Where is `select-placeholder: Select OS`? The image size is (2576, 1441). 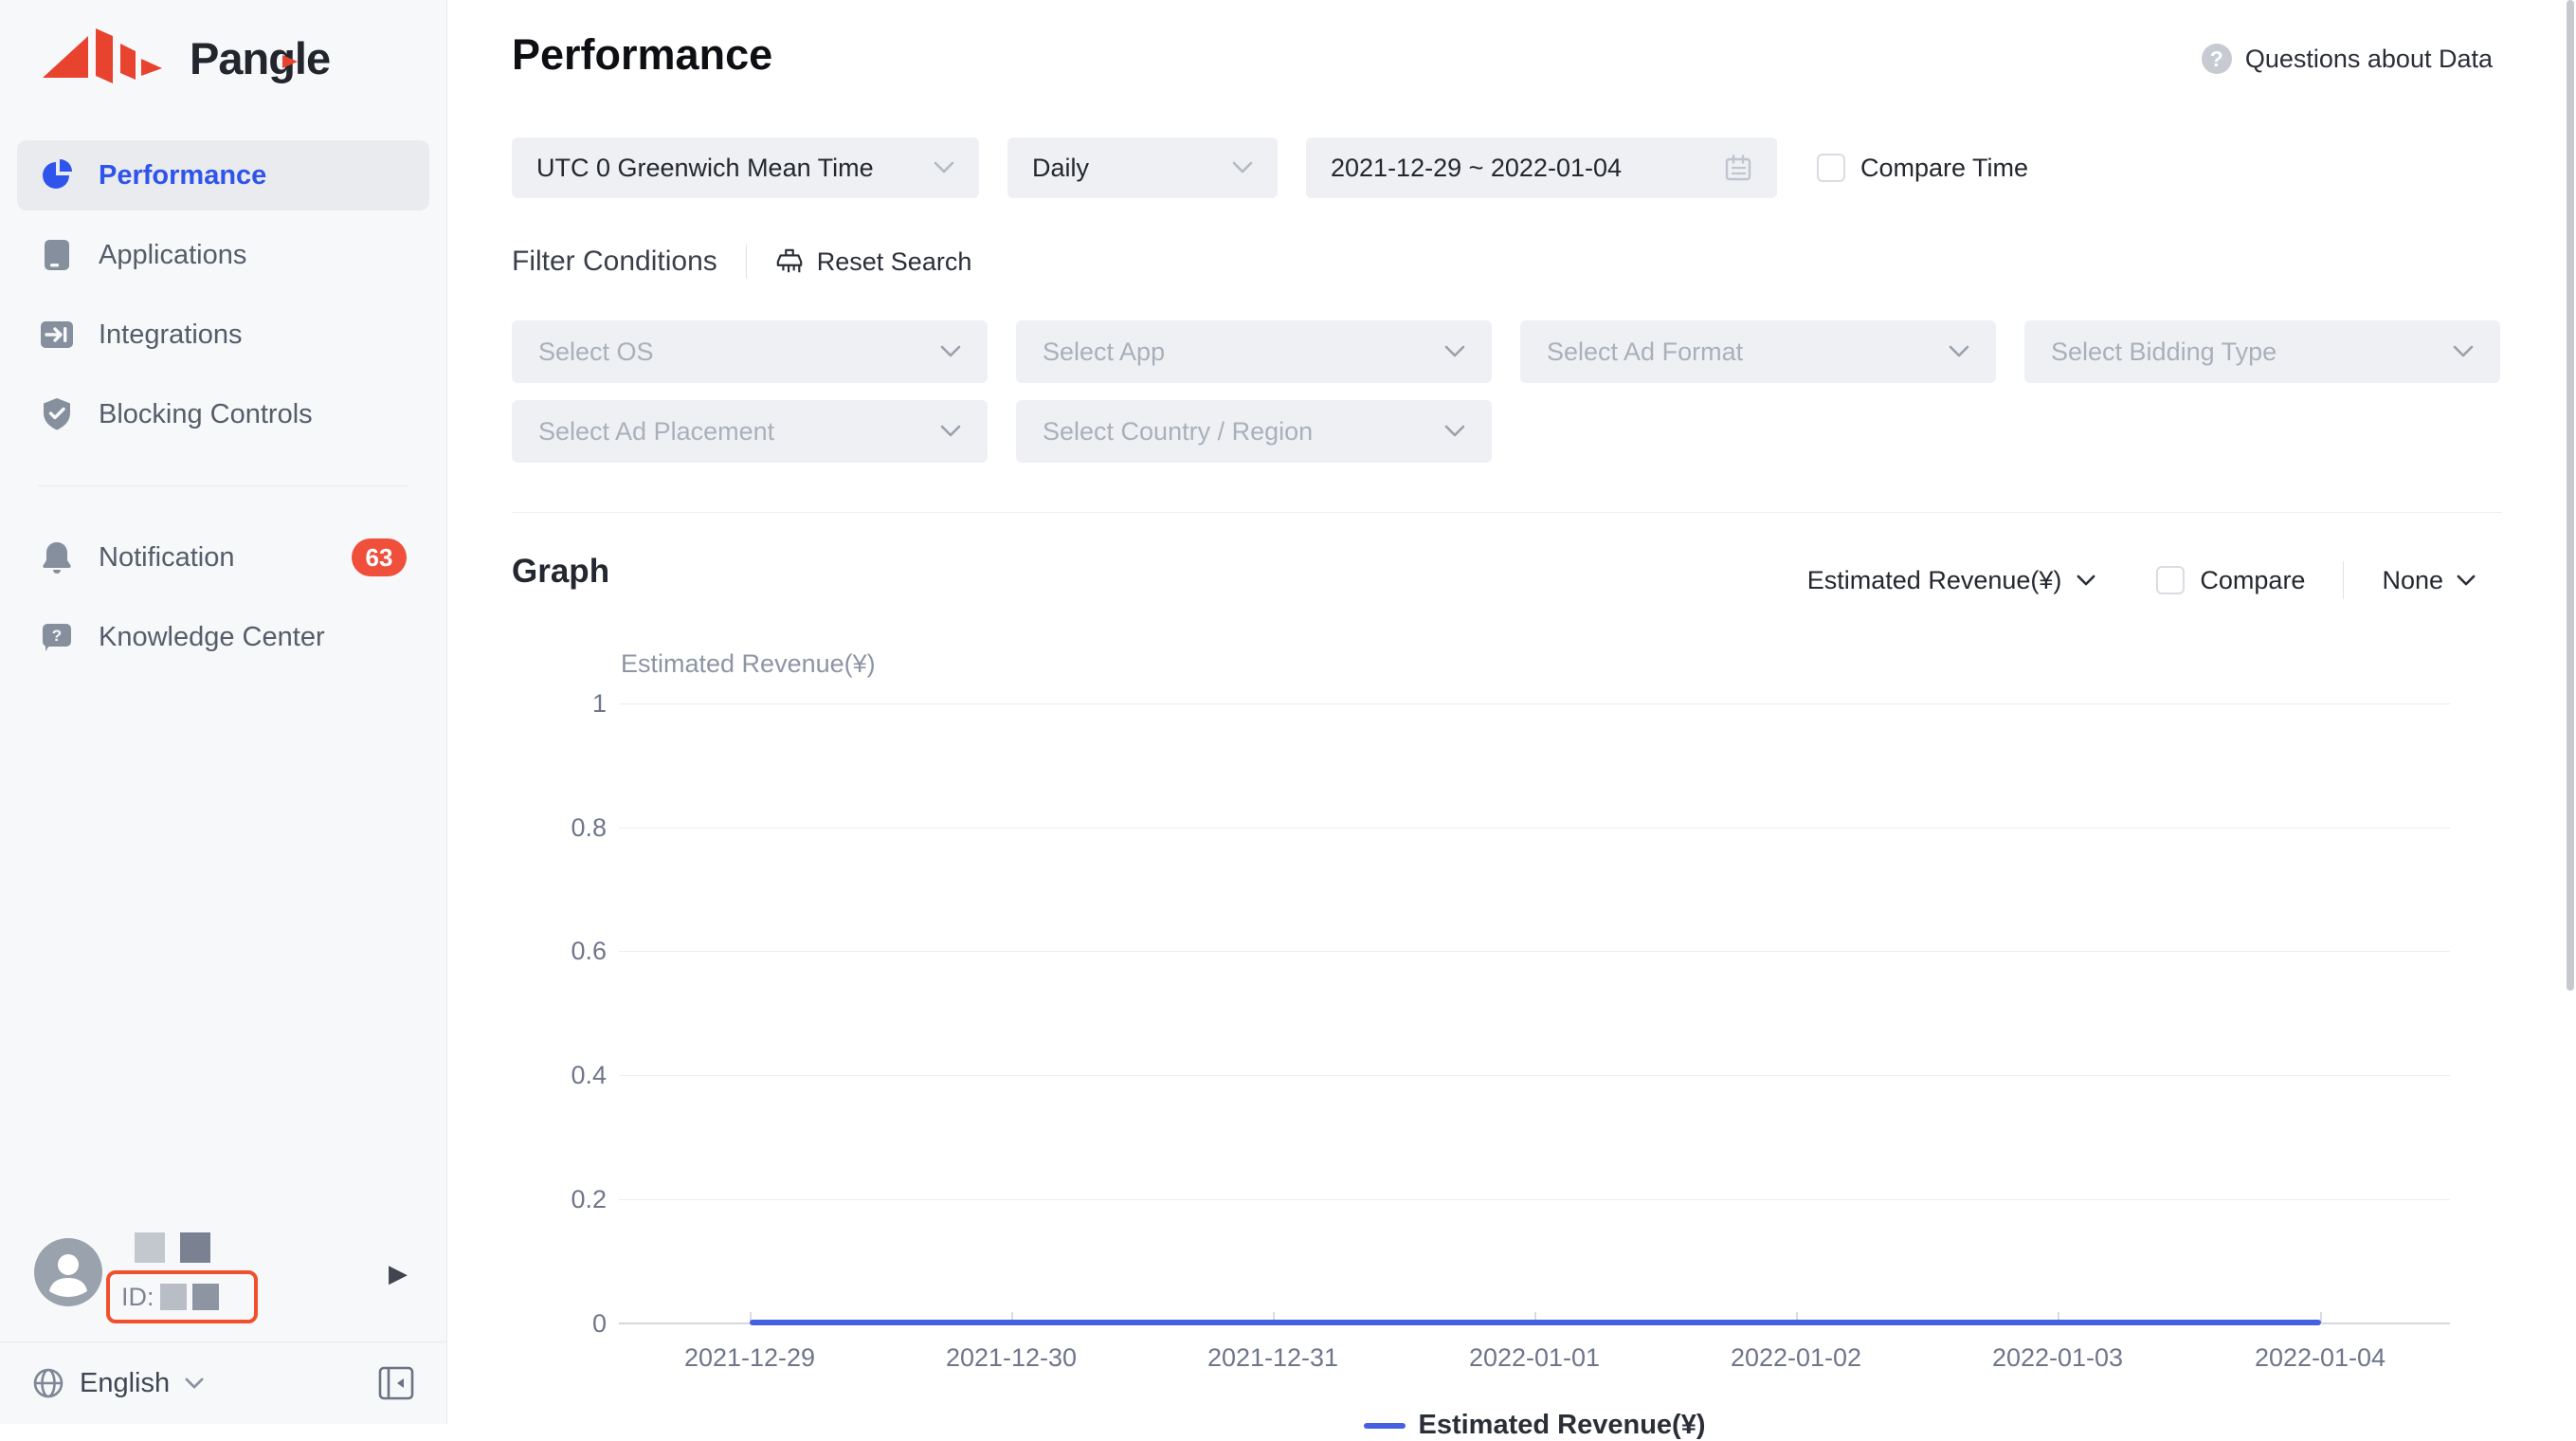 select-placeholder: Select OS is located at coordinates (596, 352).